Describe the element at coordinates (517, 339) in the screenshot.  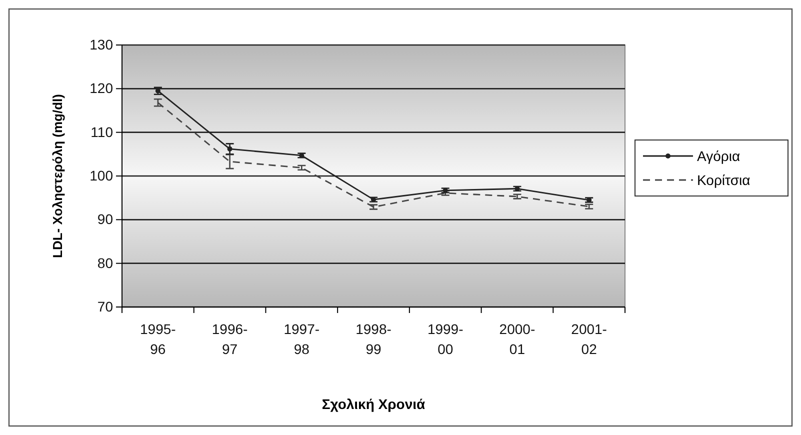
I see `x-tick-label: 2000- 01` at that location.